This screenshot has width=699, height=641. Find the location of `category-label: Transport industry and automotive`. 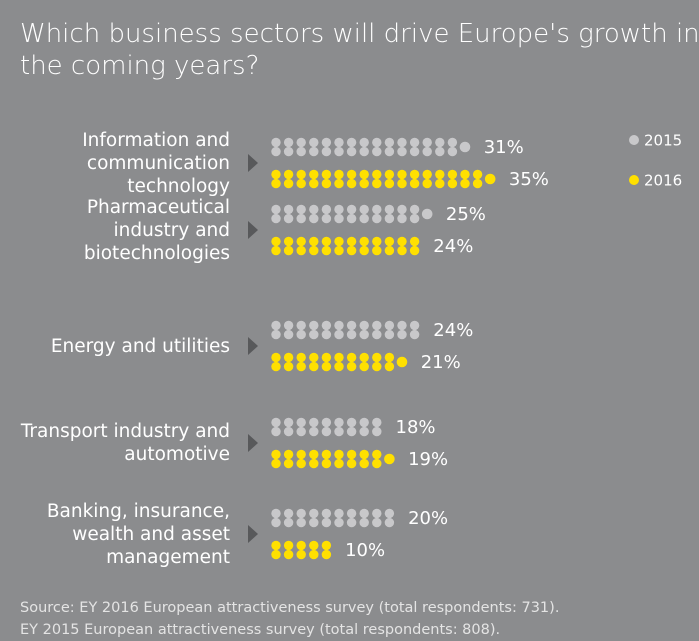

category-label: Transport industry and automotive is located at coordinates (125, 443).